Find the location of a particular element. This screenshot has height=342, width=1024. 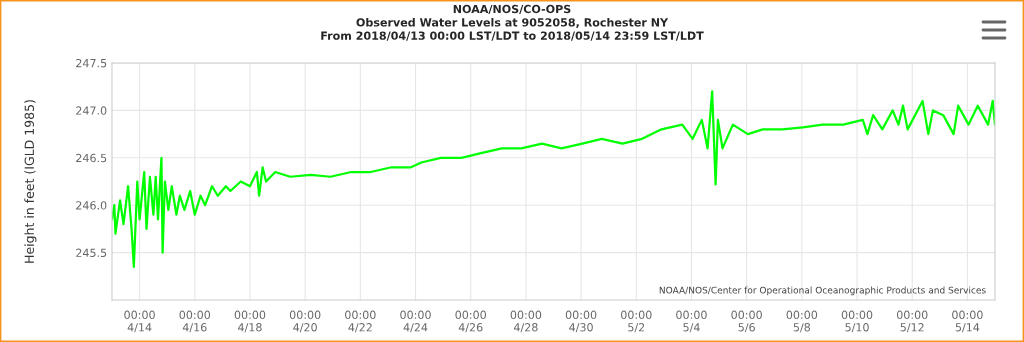

x-tick-label: 00:00 5/14 is located at coordinates (967, 321).